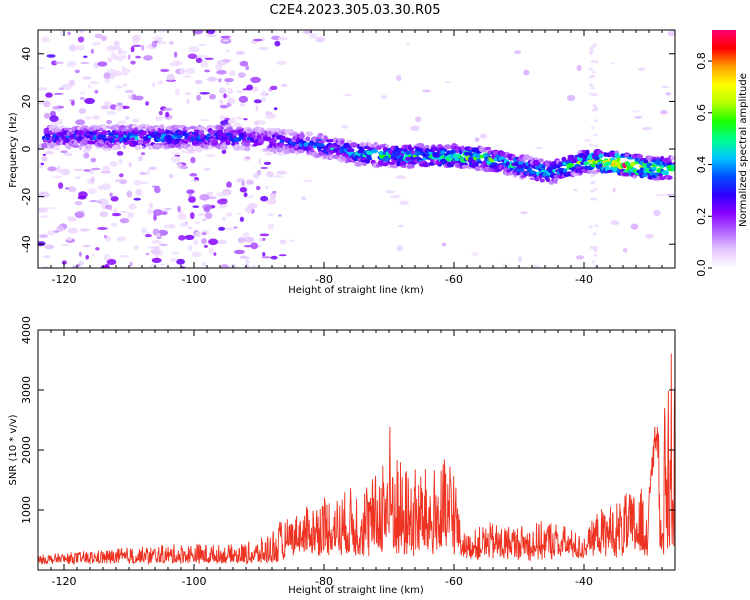  Describe the element at coordinates (13, 449) in the screenshot. I see `snr-y-axis-label: SNR (10 * v/v)` at that location.